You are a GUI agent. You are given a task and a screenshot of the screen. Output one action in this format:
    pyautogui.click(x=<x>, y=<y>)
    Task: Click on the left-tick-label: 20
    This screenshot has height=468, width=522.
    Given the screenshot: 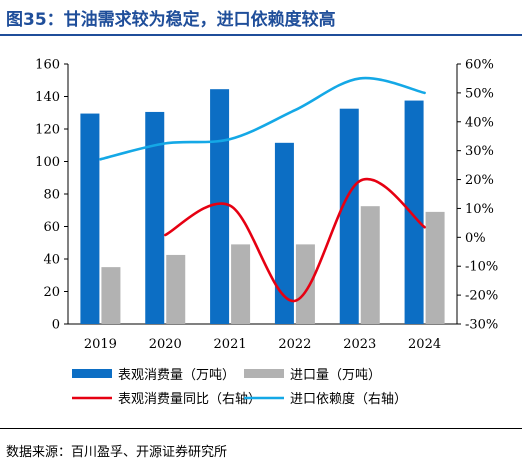 What is the action you would take?
    pyautogui.click(x=51, y=292)
    